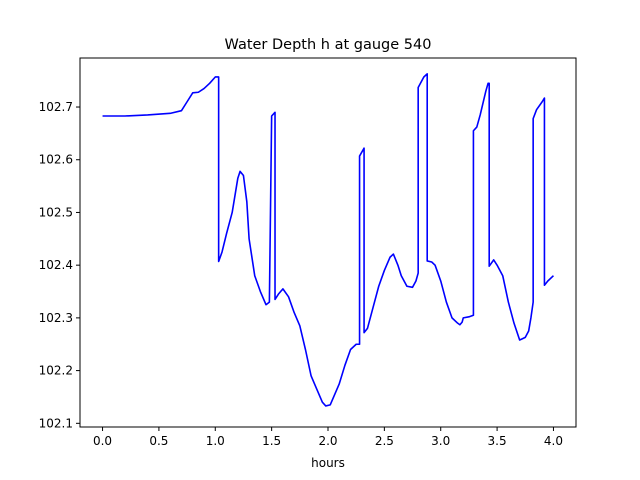  Describe the element at coordinates (328, 45) in the screenshot. I see `chart-title: Water Depth h at gauge 540` at that location.